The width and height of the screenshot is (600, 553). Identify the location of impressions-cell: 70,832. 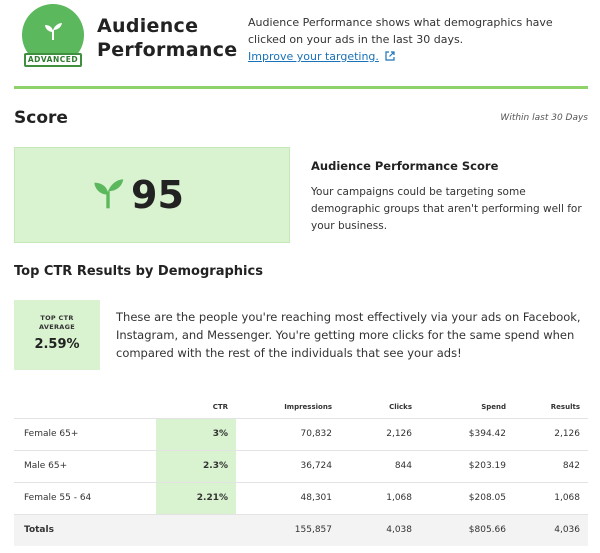
(288, 433).